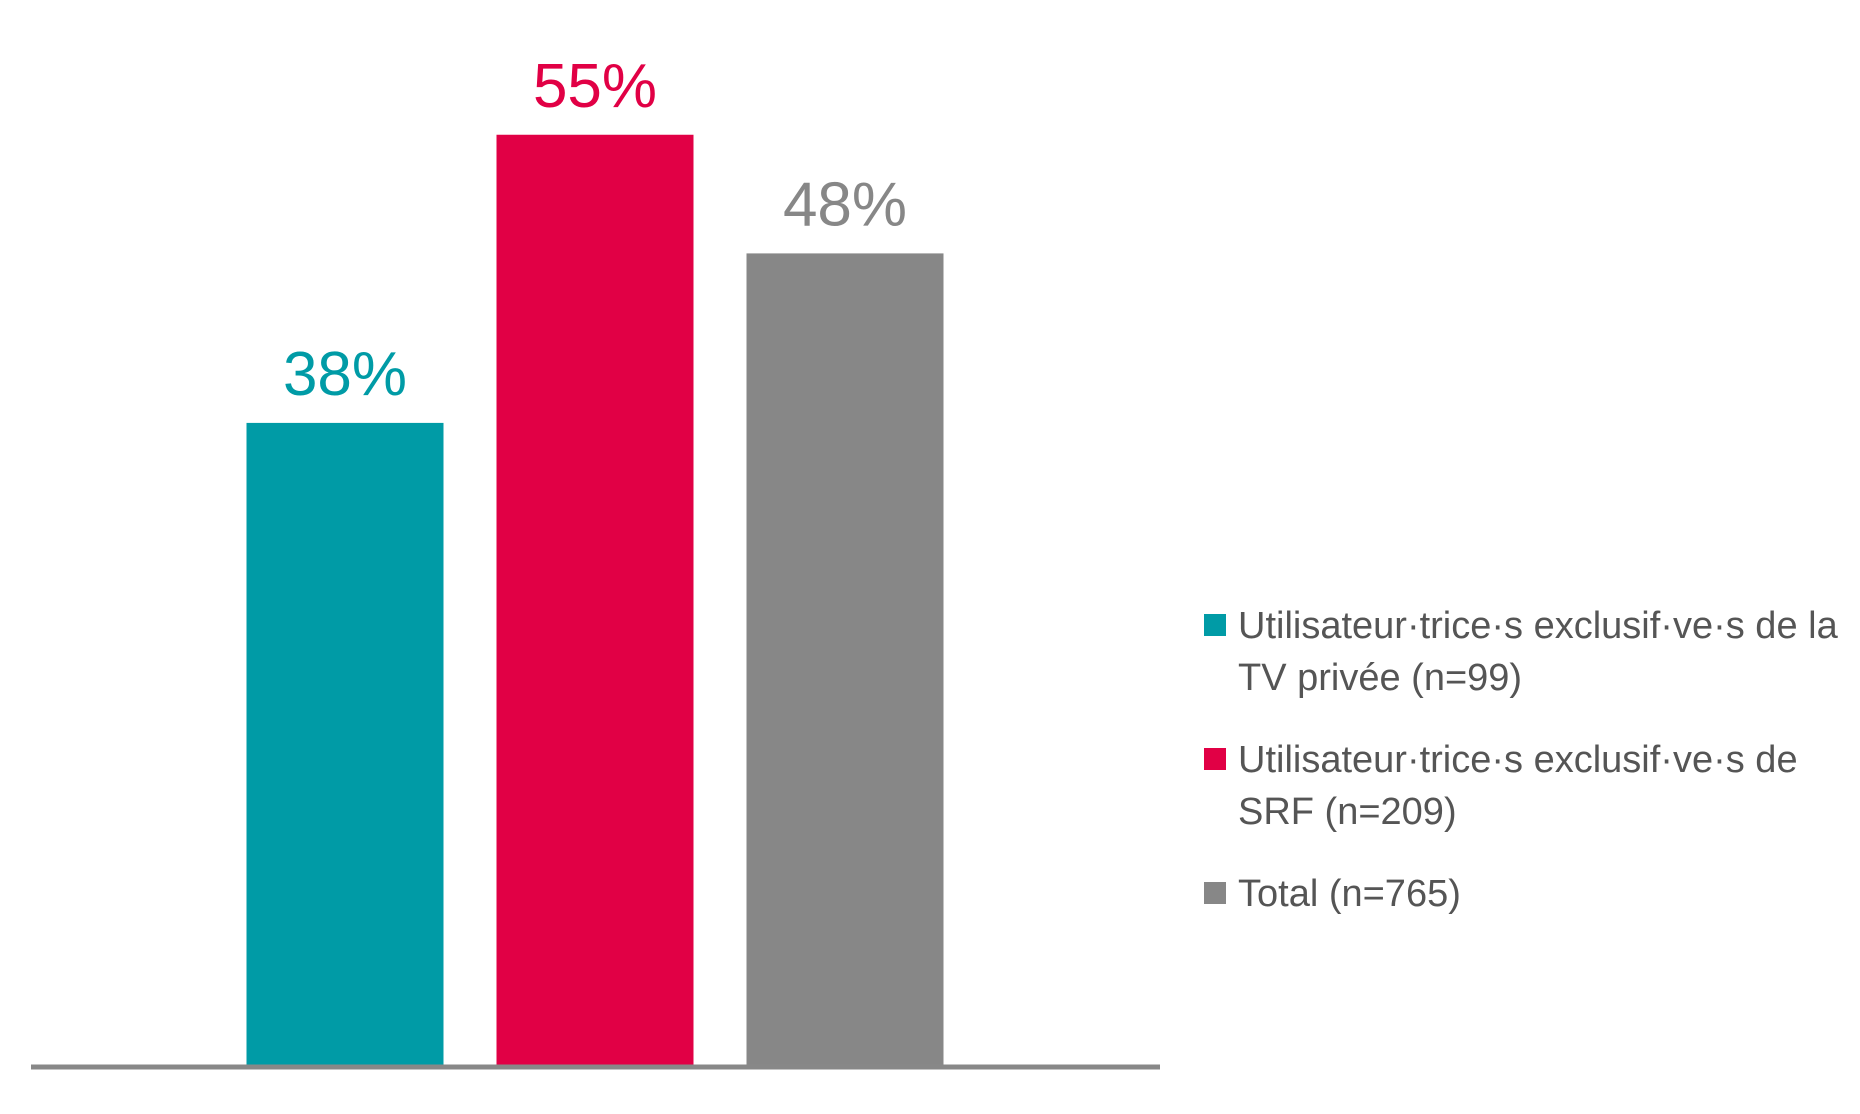 The image size is (1860, 1114). What do you see at coordinates (1524, 894) in the screenshot?
I see `legend-item: Total (n=765)` at bounding box center [1524, 894].